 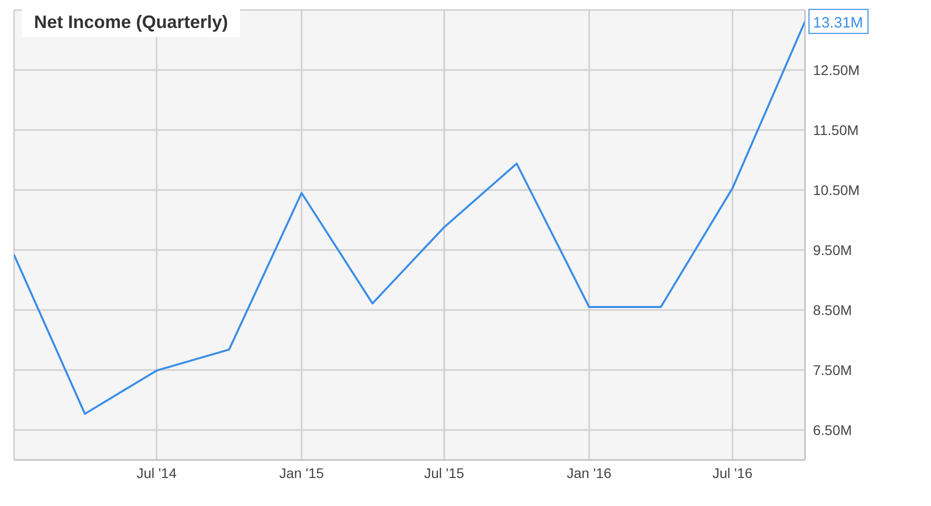 What do you see at coordinates (301, 472) in the screenshot?
I see `x-tick-label: Jan '15` at bounding box center [301, 472].